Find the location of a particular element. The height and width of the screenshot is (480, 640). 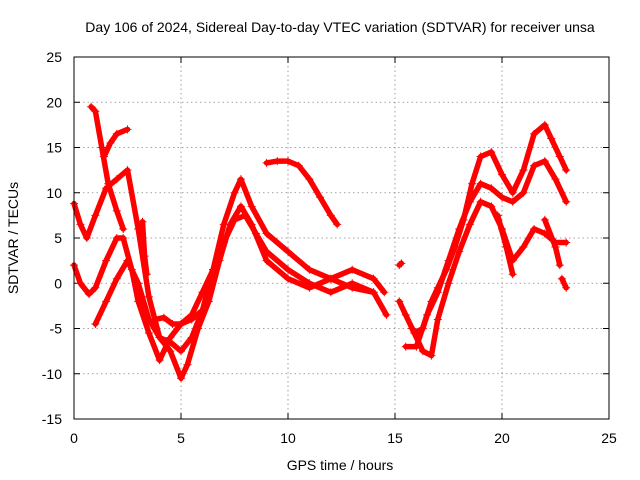

y-tick-label: 25 is located at coordinates (54, 57).